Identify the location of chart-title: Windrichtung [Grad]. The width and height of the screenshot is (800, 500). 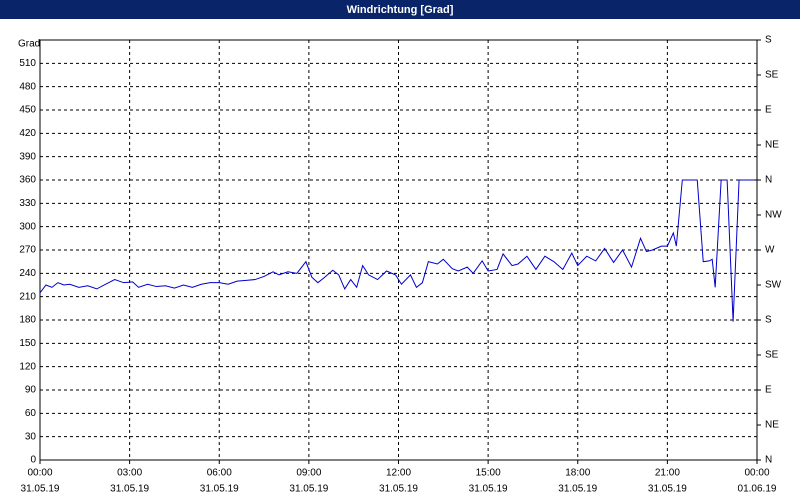
(400, 10).